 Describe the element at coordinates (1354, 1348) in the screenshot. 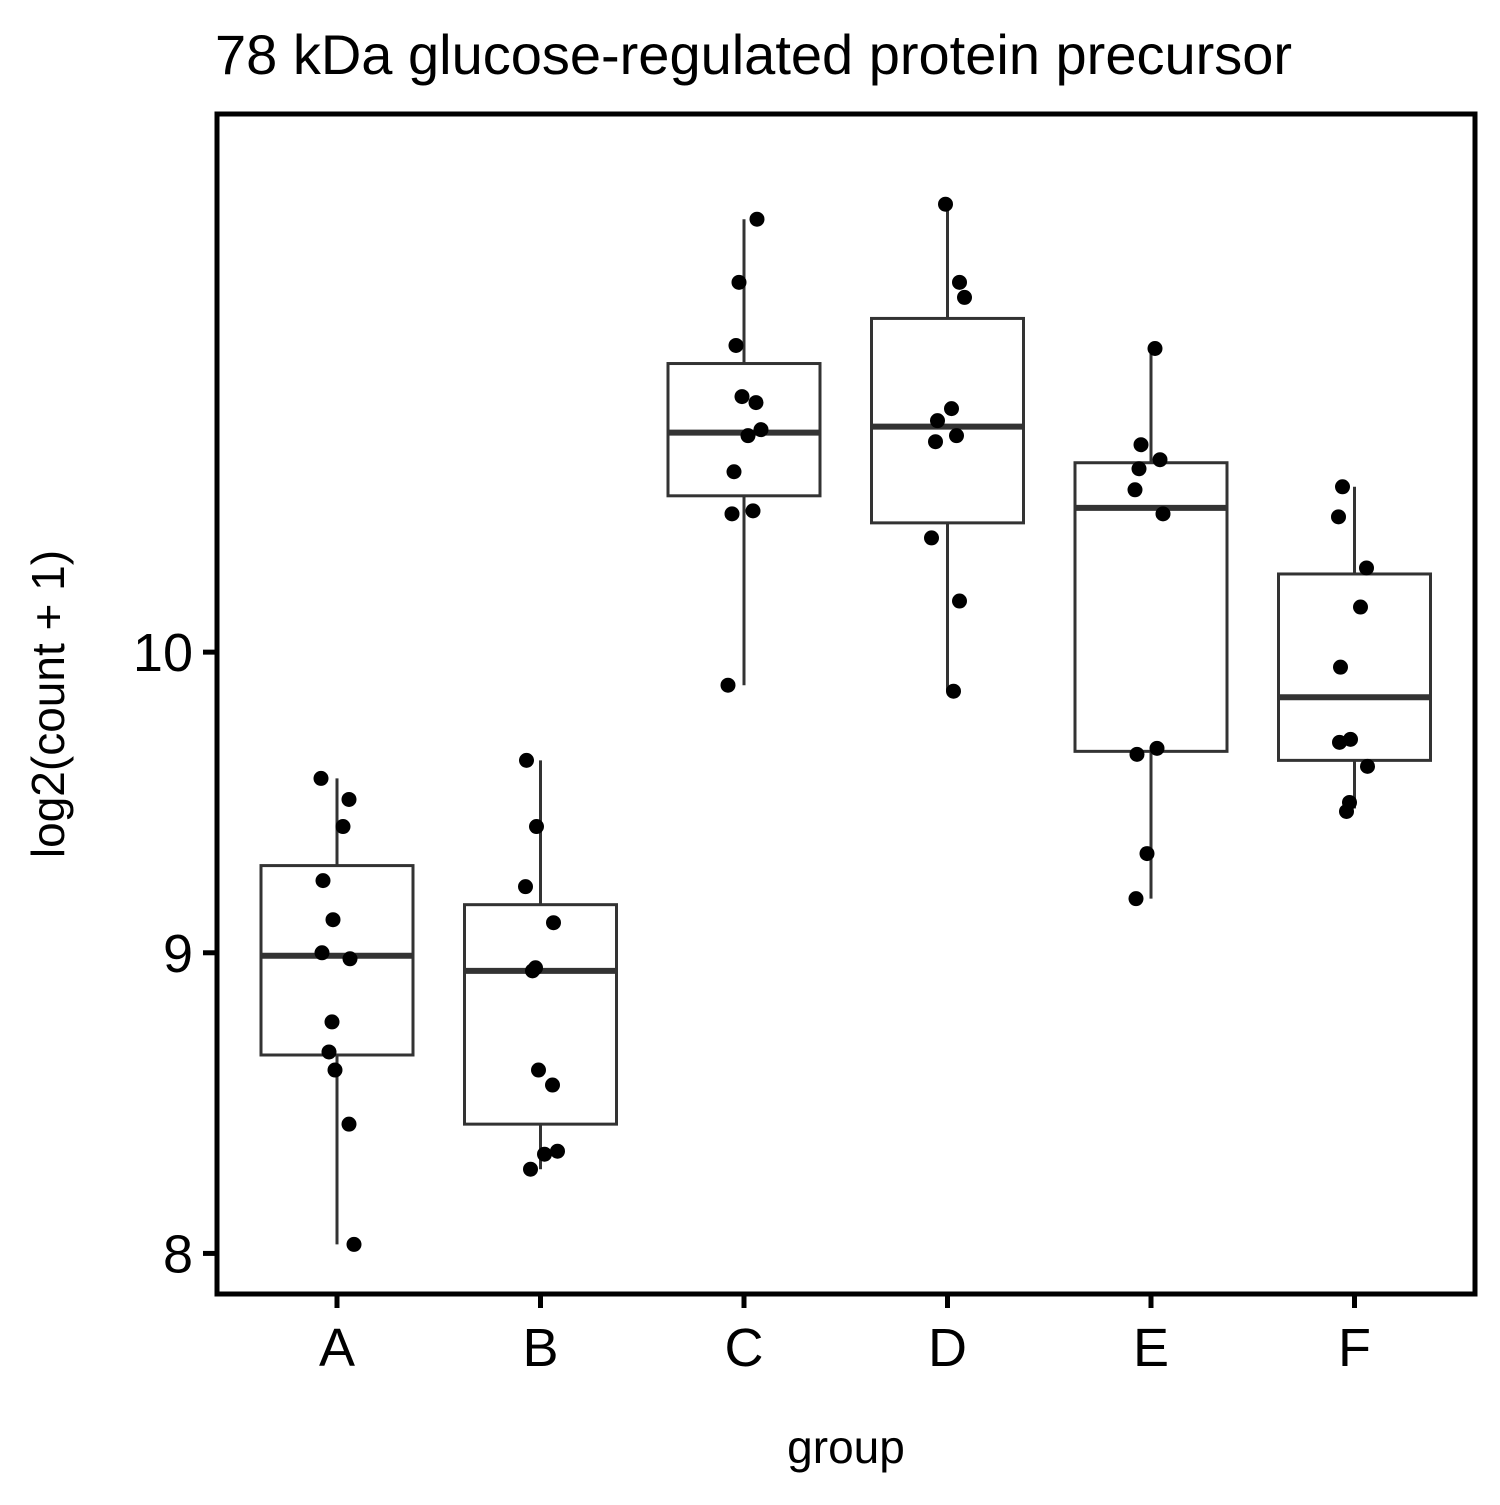

I see `x-tick-label: F` at that location.